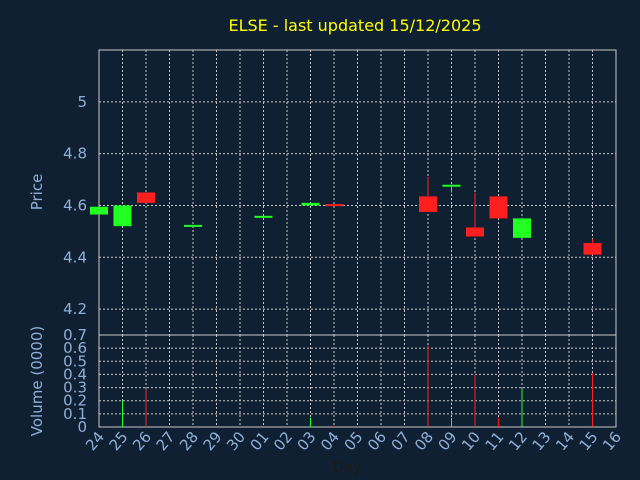  What do you see at coordinates (75, 154) in the screenshot?
I see `price-tick-label: 4.8` at bounding box center [75, 154].